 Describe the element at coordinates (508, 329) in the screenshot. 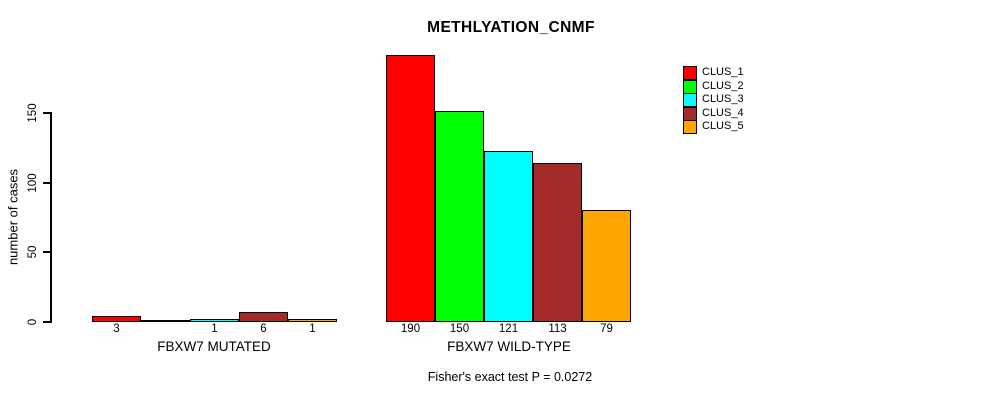

I see `bar-value-label: 121` at that location.